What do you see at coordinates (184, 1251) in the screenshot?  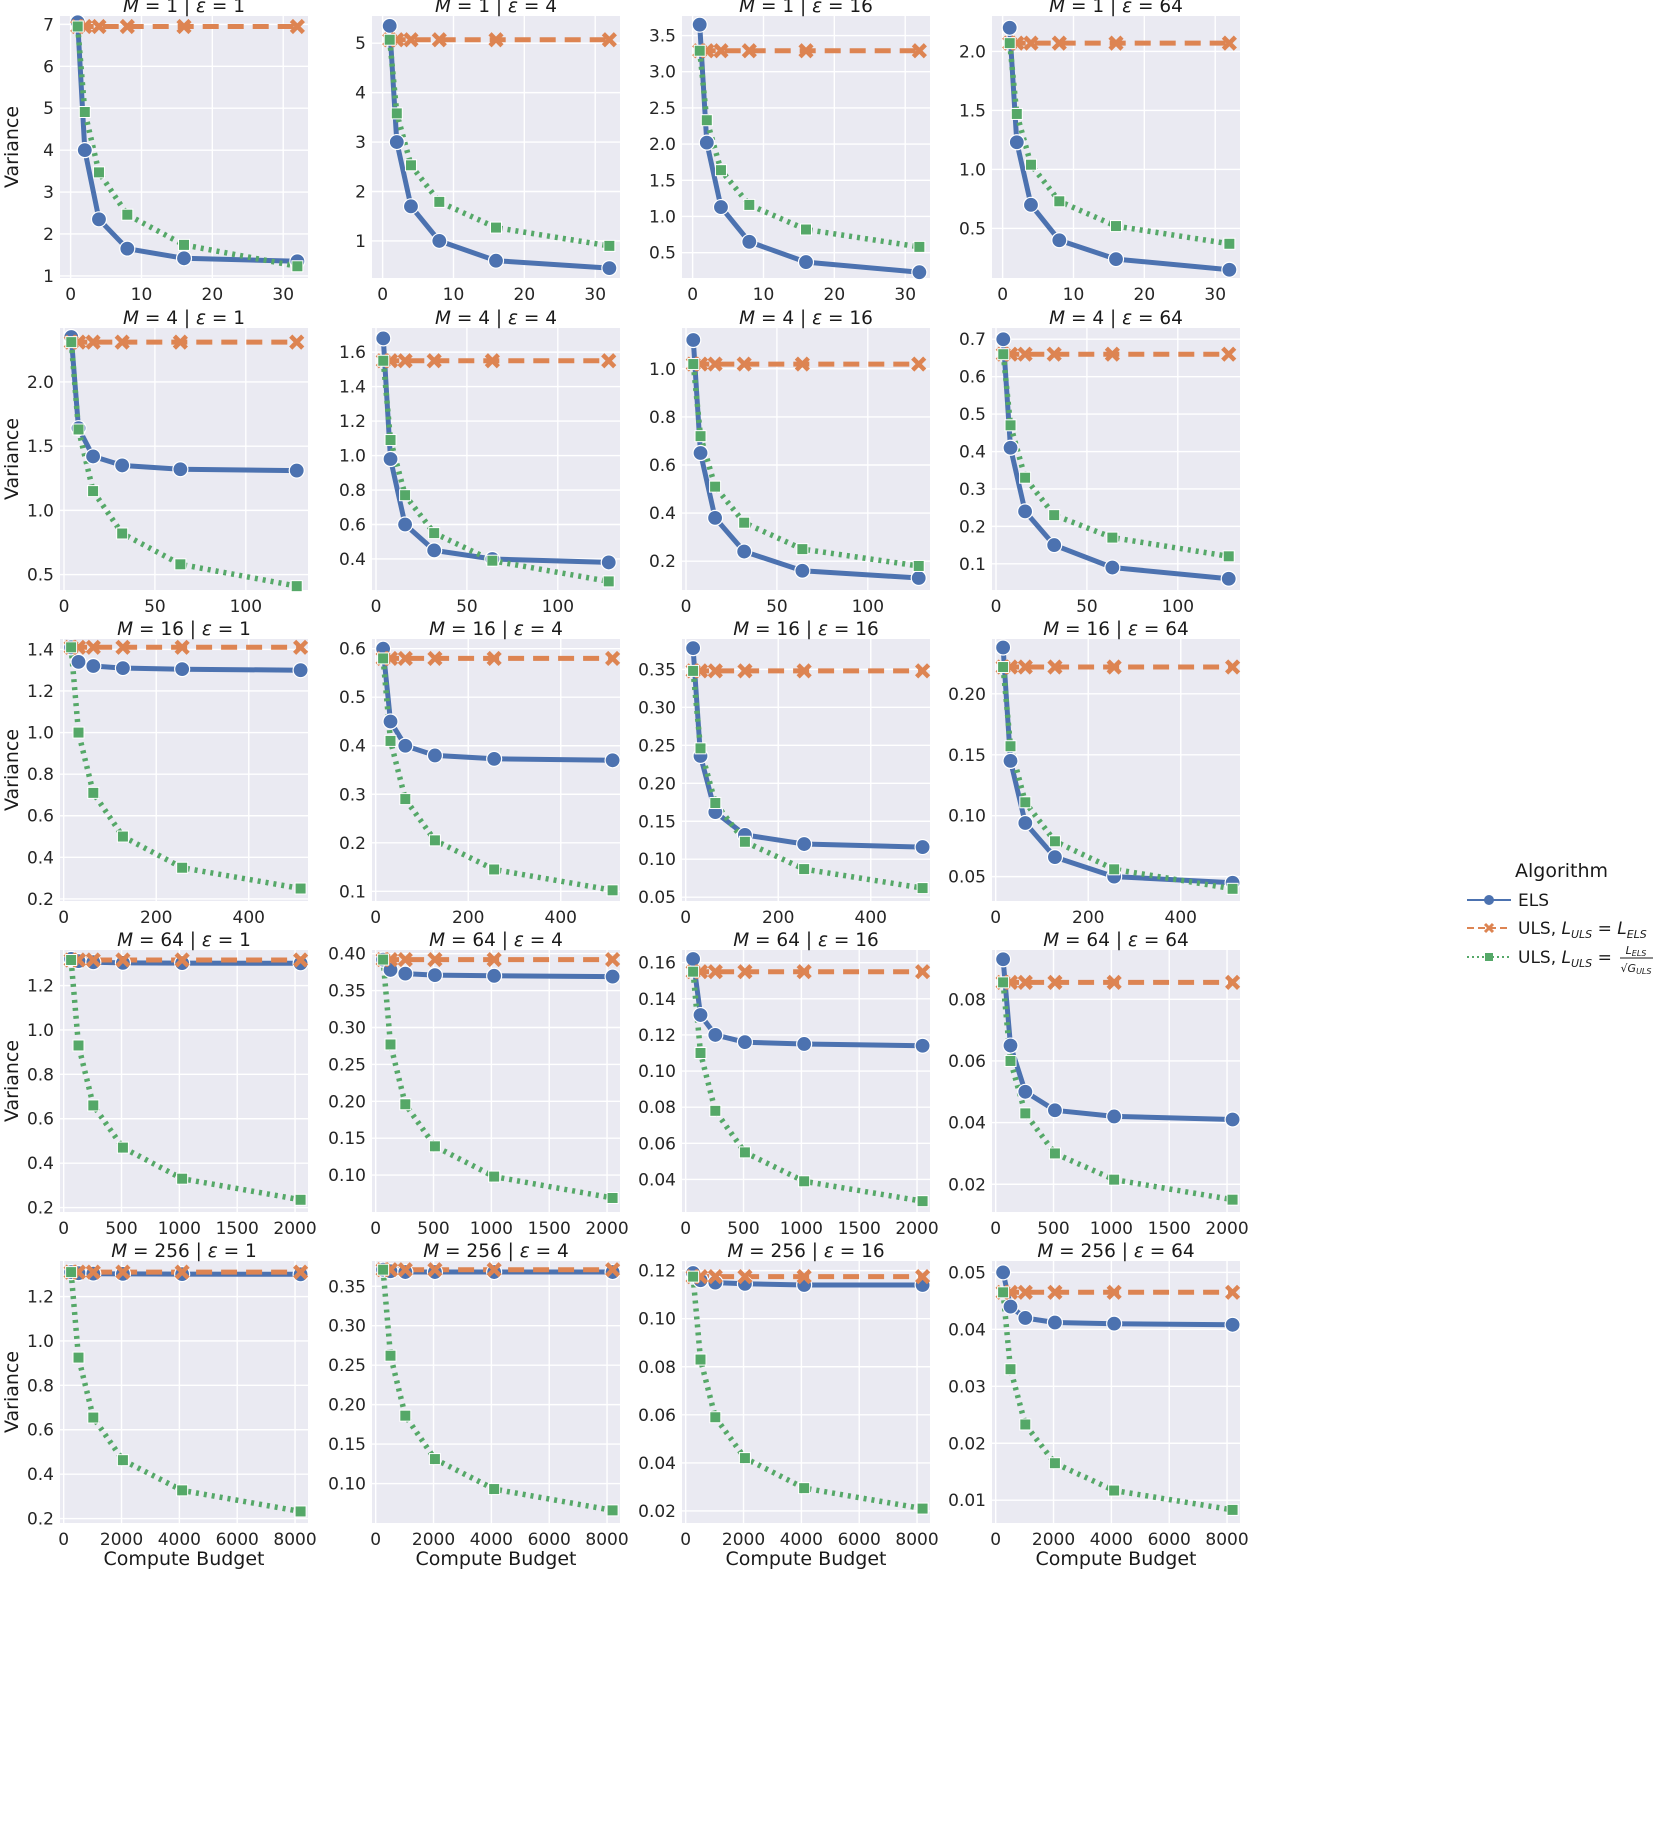 I see `panel-title: M = 256 | ε = 1` at bounding box center [184, 1251].